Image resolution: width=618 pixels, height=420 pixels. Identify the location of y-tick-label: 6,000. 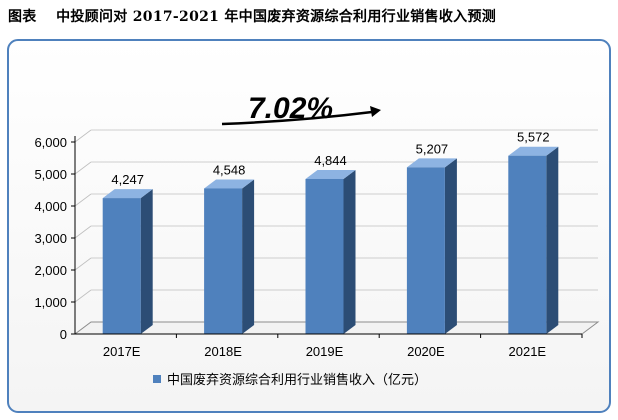
(50, 142).